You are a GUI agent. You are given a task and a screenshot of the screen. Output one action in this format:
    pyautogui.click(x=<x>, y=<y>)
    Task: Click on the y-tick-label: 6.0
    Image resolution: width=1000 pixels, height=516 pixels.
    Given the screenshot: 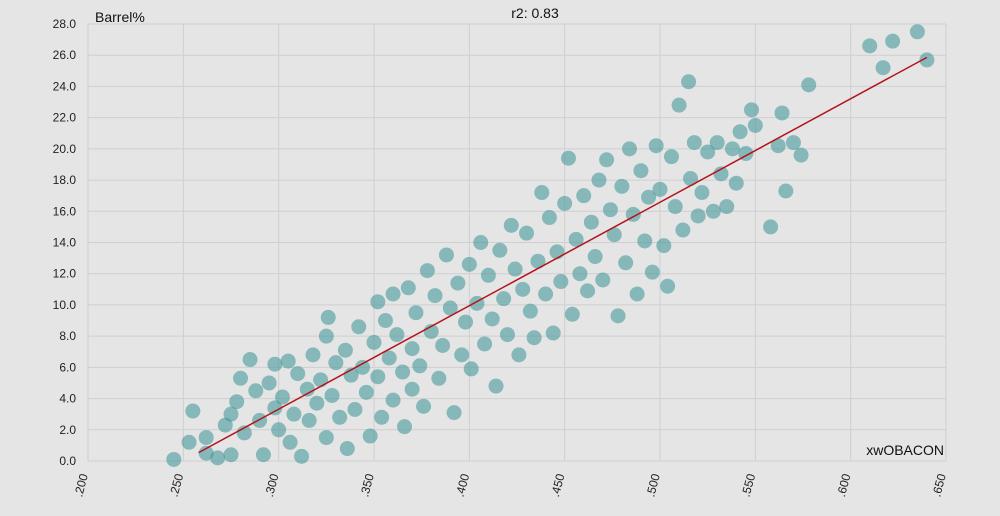 What is the action you would take?
    pyautogui.click(x=67, y=367)
    